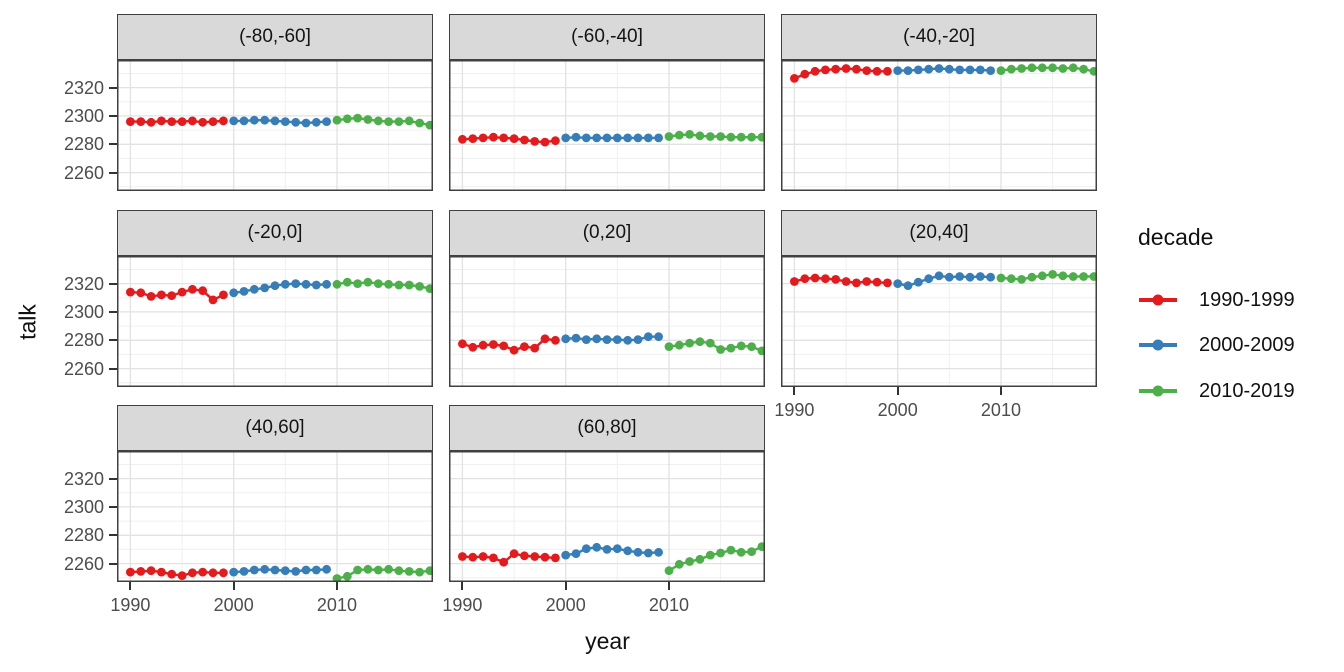  I want to click on legend-entry-2000-2009: 2000-2009, so click(1216, 345).